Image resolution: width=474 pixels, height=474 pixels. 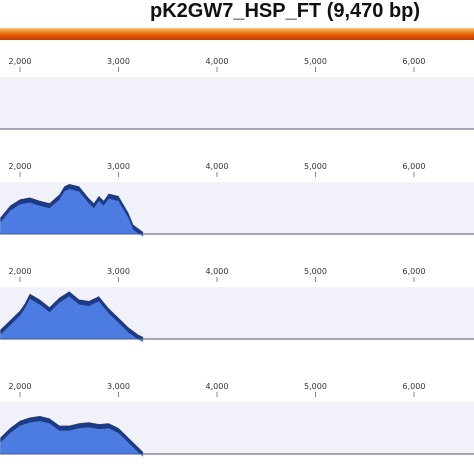 I want to click on sequence-bar, so click(x=237, y=34).